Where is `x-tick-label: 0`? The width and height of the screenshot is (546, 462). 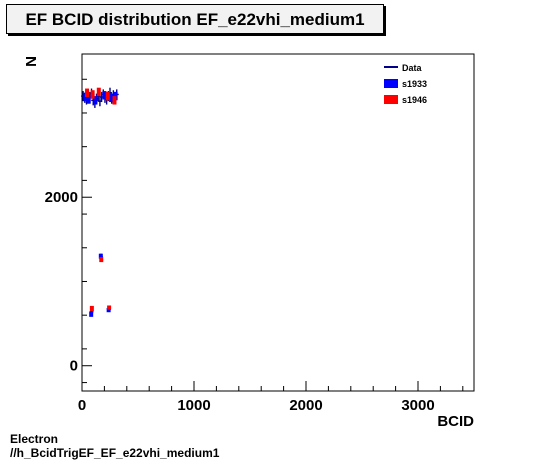
x-tick-label: 0 is located at coordinates (82, 405).